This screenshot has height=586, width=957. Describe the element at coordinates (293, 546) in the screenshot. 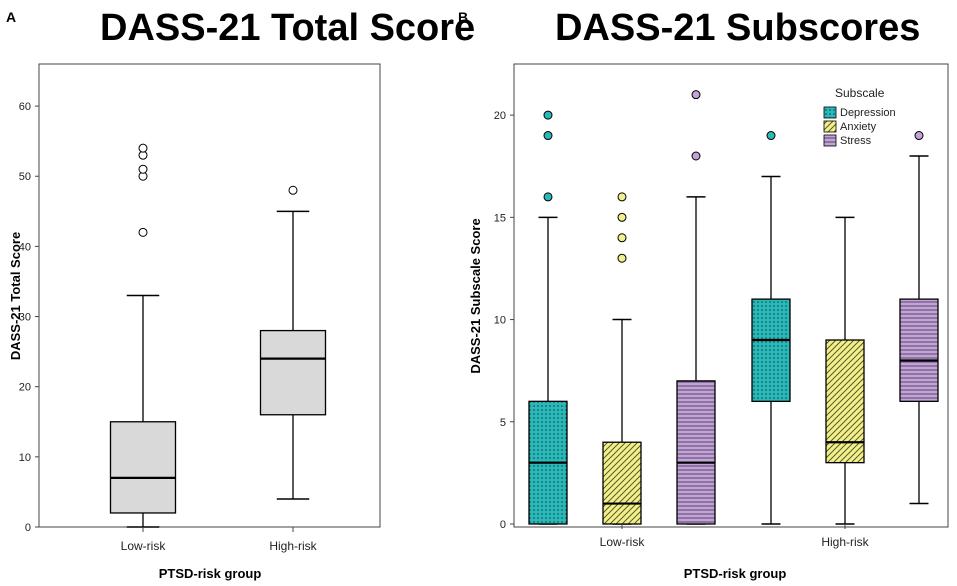

I see `panel-a-category-label: High-risk` at that location.